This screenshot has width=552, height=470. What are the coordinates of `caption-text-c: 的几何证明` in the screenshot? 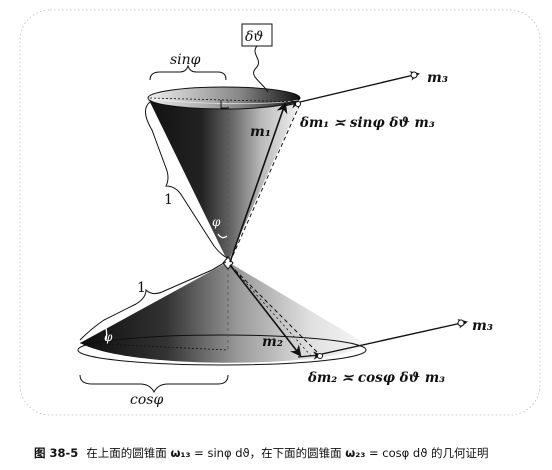 It's located at (458, 453).